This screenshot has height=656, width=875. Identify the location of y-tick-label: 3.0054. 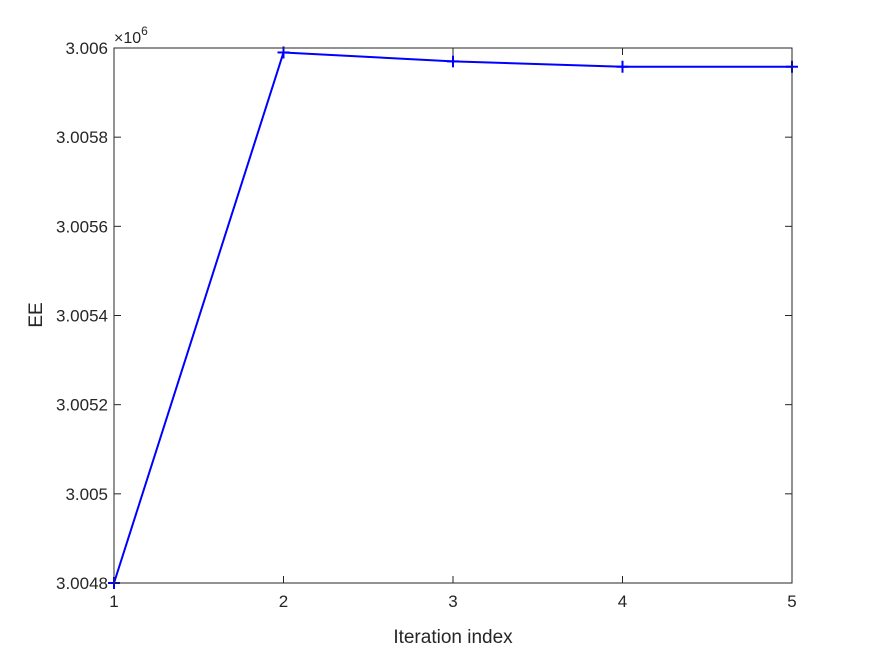
(82, 316).